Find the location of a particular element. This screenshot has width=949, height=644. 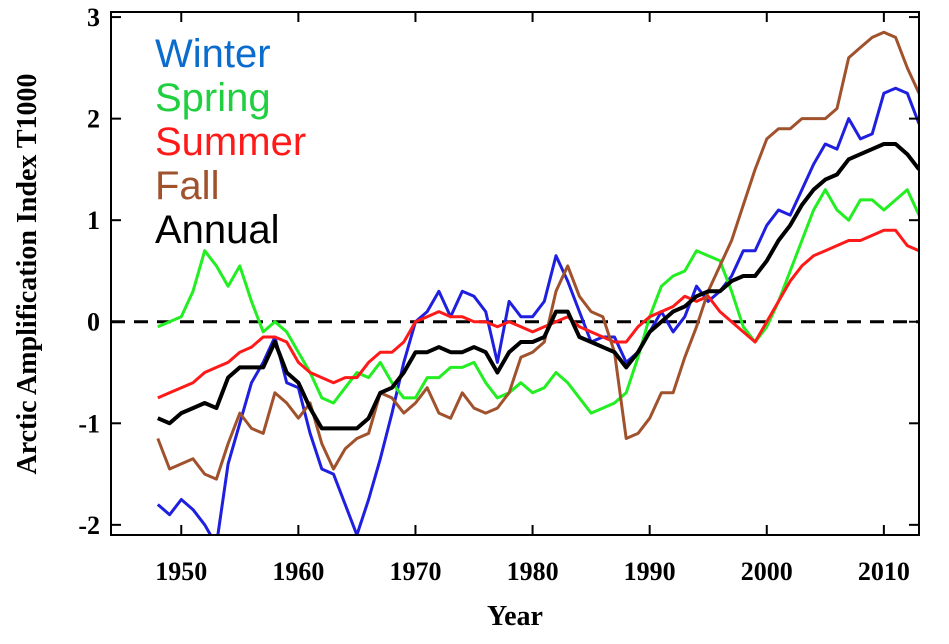

y-tick-label: 0 is located at coordinates (93, 322).